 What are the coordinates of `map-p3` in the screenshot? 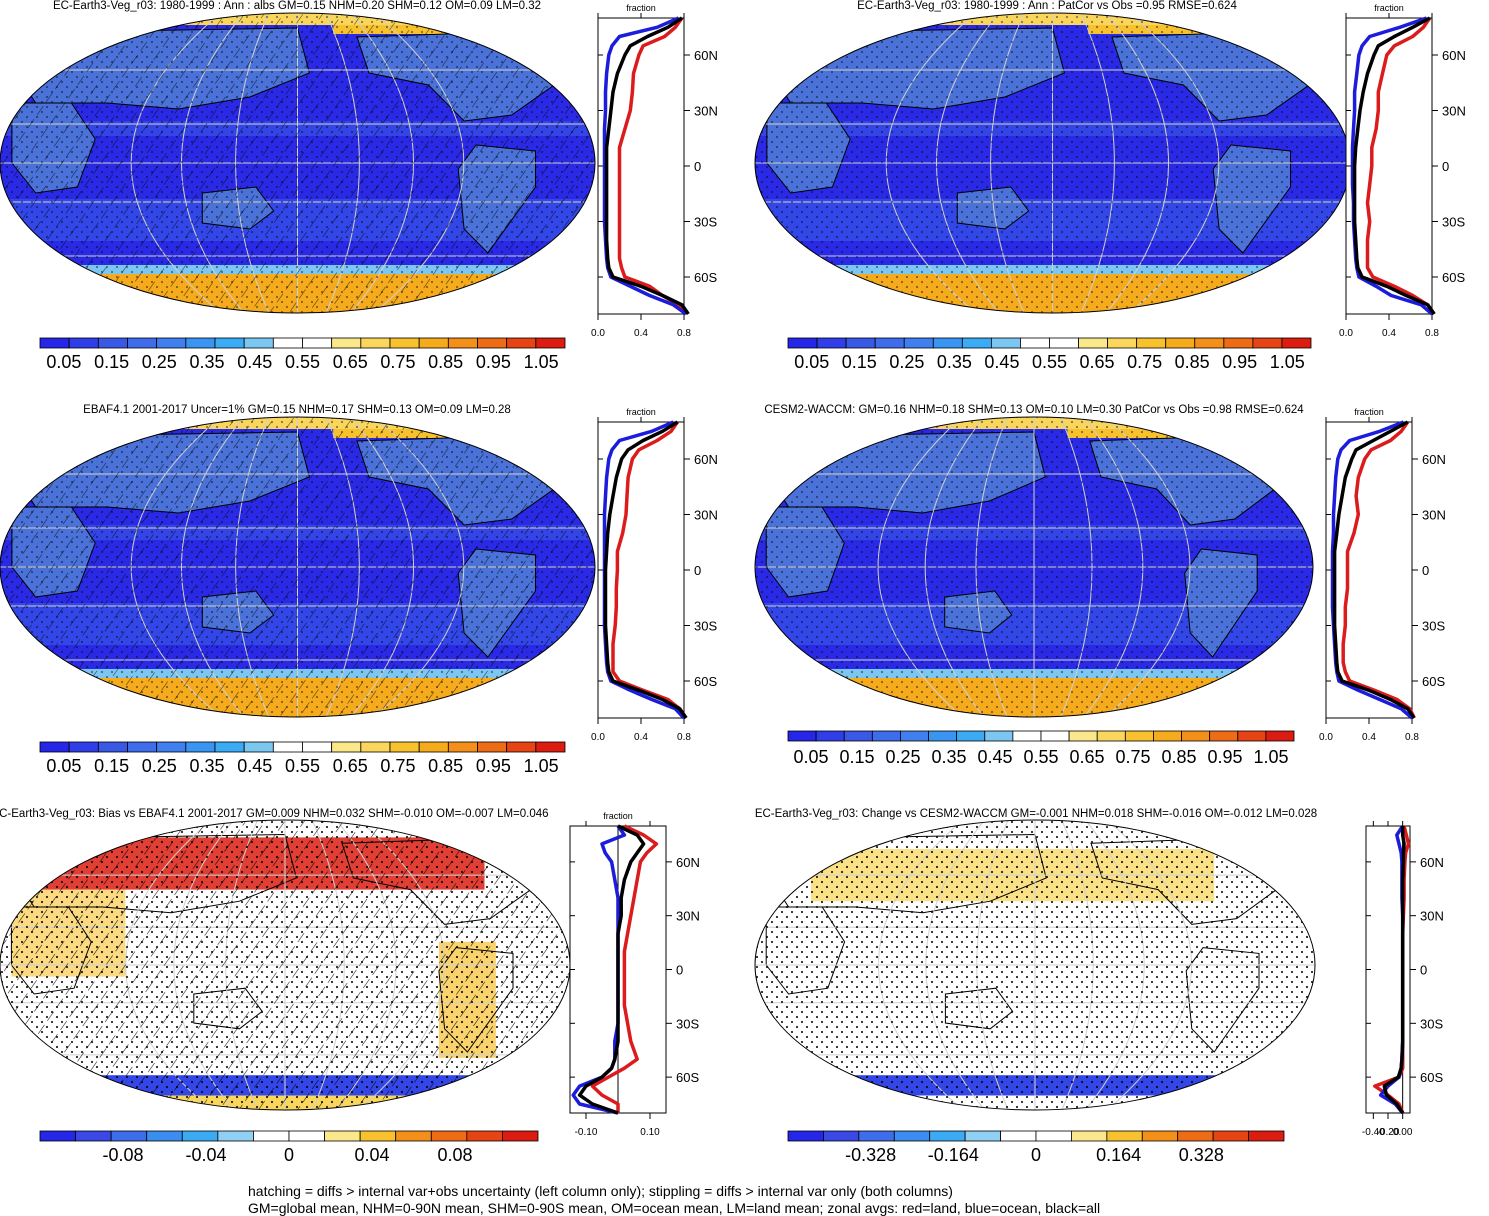 It's located at (297, 567).